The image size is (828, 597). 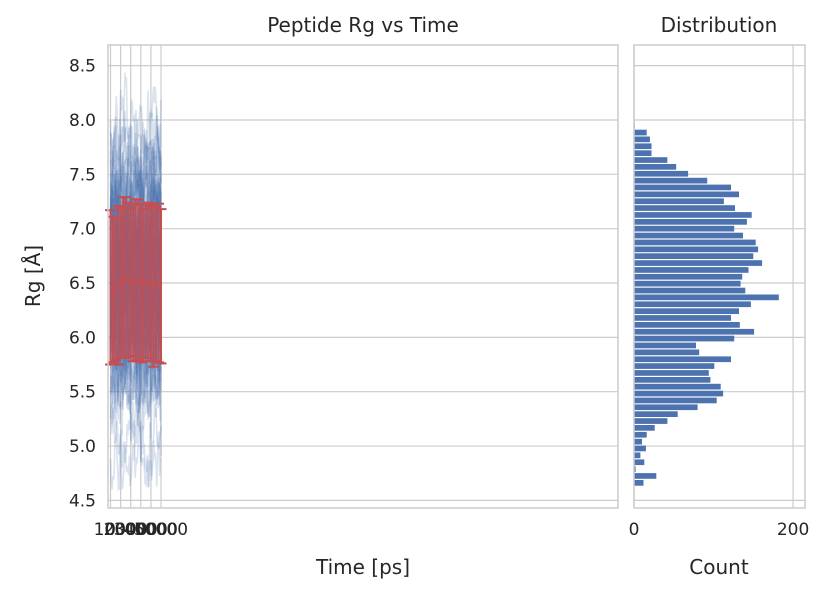 What do you see at coordinates (82, 284) in the screenshot?
I see `main-y-tick-label: 6.5` at bounding box center [82, 284].